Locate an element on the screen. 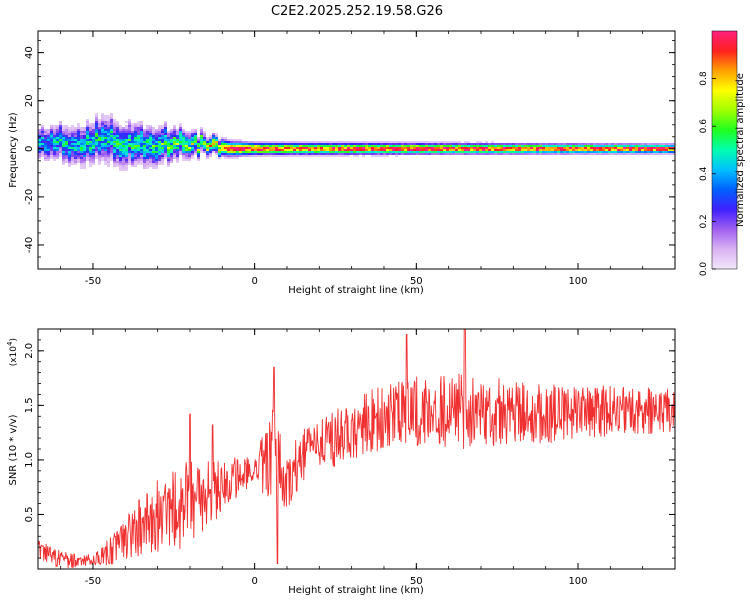  y-tick-label: 0 is located at coordinates (29, 149).